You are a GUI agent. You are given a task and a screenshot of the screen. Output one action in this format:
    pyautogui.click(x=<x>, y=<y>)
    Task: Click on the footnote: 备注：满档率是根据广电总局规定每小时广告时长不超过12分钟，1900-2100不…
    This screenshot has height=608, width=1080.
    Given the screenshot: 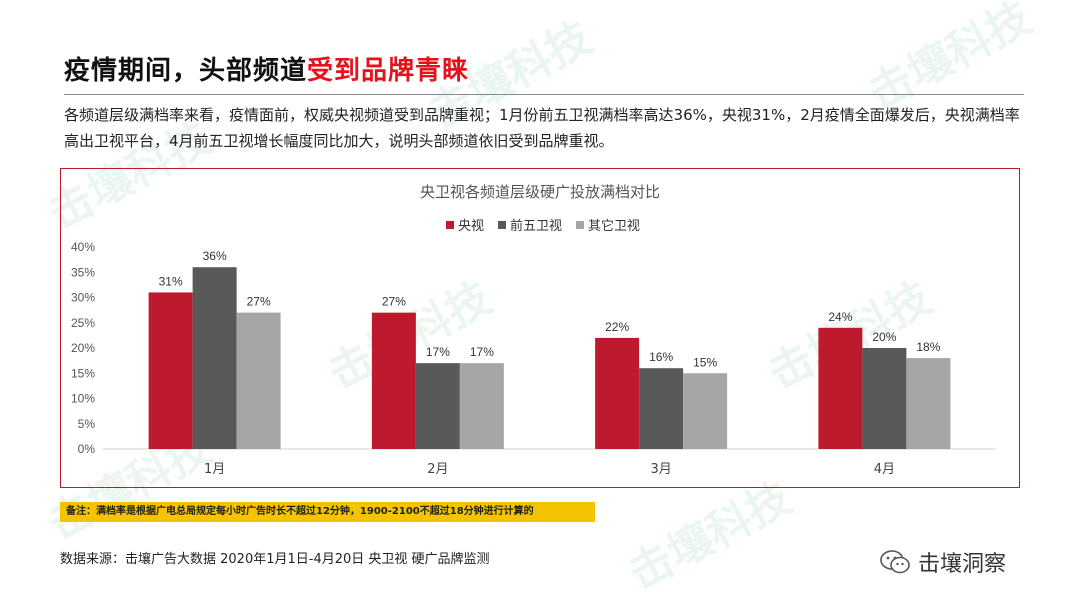 What is the action you would take?
    pyautogui.click(x=327, y=512)
    